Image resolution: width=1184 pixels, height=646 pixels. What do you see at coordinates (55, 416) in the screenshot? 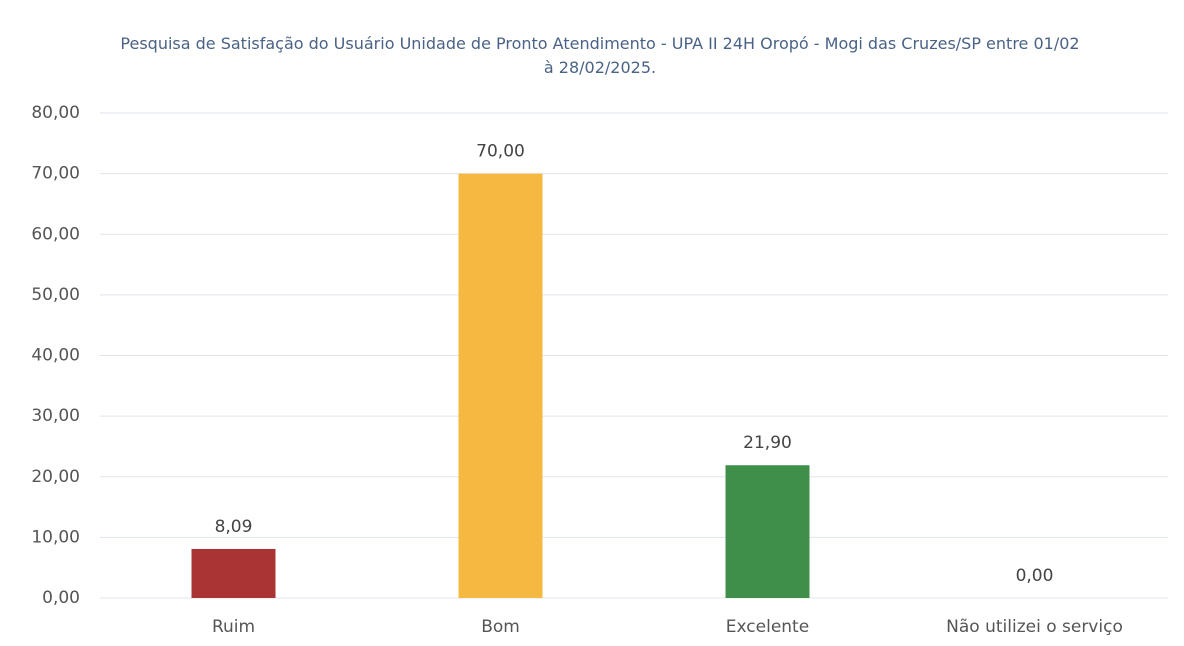
I see `y-tick-label: 30,00` at bounding box center [55, 416].